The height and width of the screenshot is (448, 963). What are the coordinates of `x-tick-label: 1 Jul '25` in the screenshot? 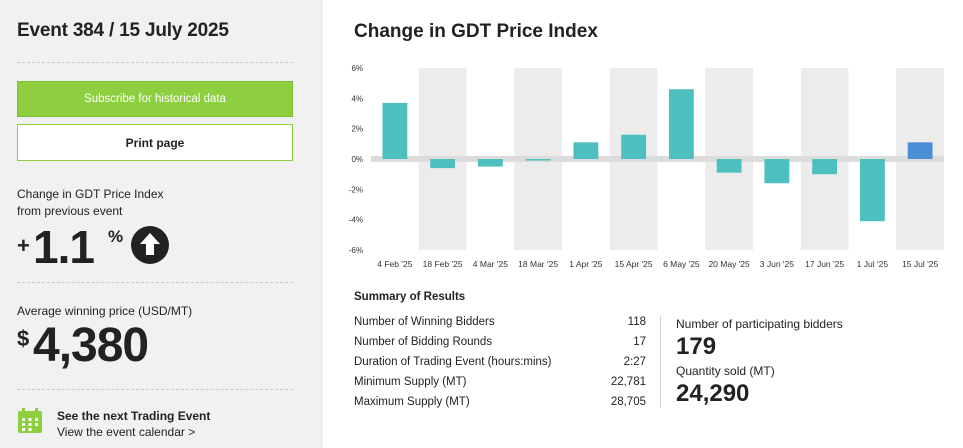 It's located at (873, 264).